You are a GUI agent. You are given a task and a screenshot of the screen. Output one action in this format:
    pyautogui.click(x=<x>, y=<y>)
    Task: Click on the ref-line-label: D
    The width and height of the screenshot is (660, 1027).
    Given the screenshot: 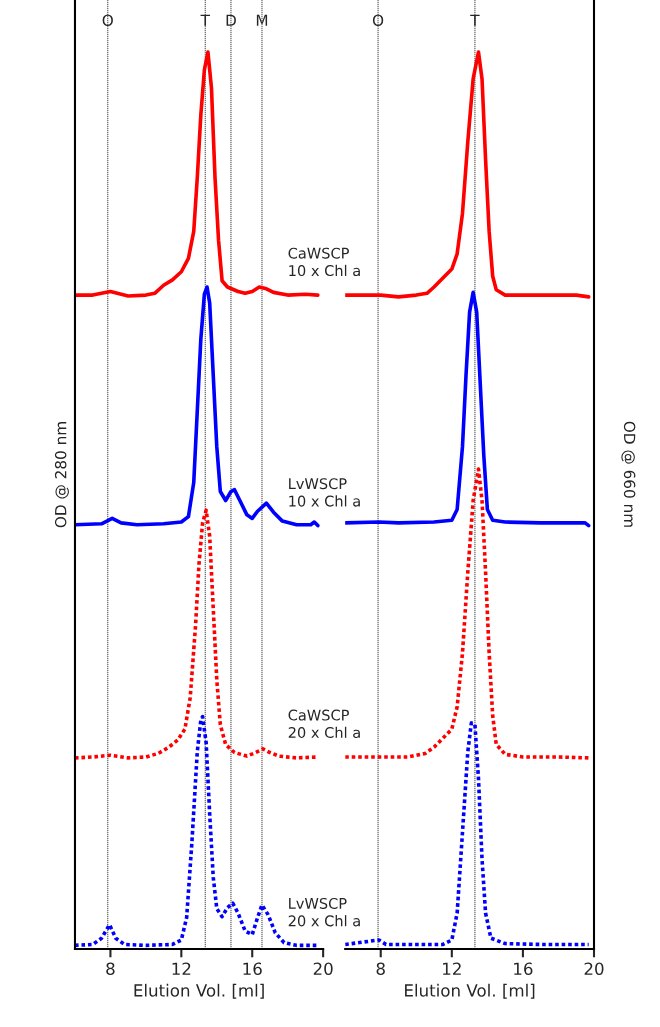 What is the action you would take?
    pyautogui.click(x=231, y=20)
    